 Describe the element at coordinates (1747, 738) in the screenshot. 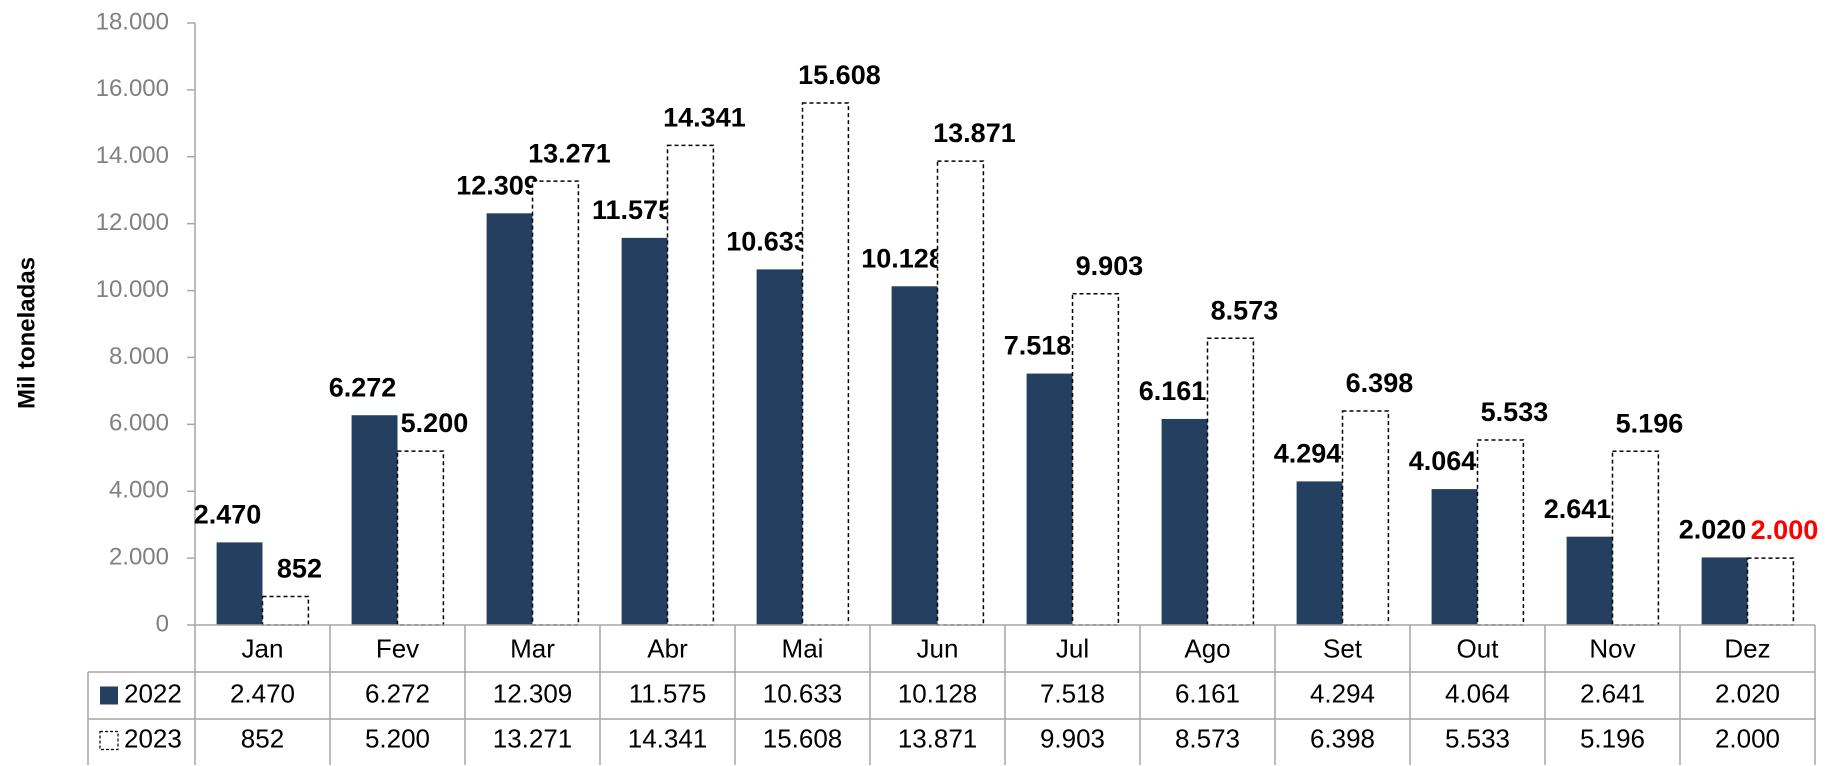

I see `table-value: 2.000` at that location.